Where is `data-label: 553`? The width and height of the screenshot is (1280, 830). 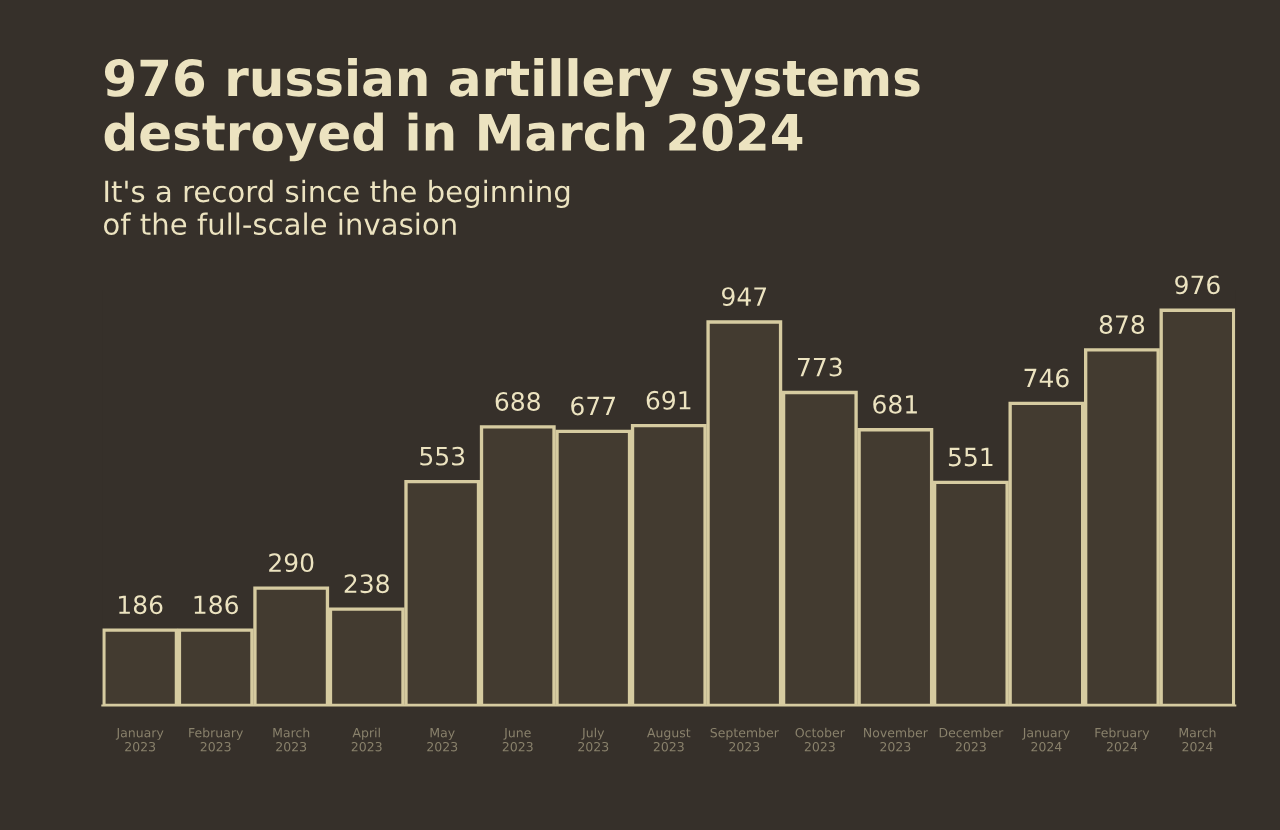
data-label: 553 is located at coordinates (442, 456).